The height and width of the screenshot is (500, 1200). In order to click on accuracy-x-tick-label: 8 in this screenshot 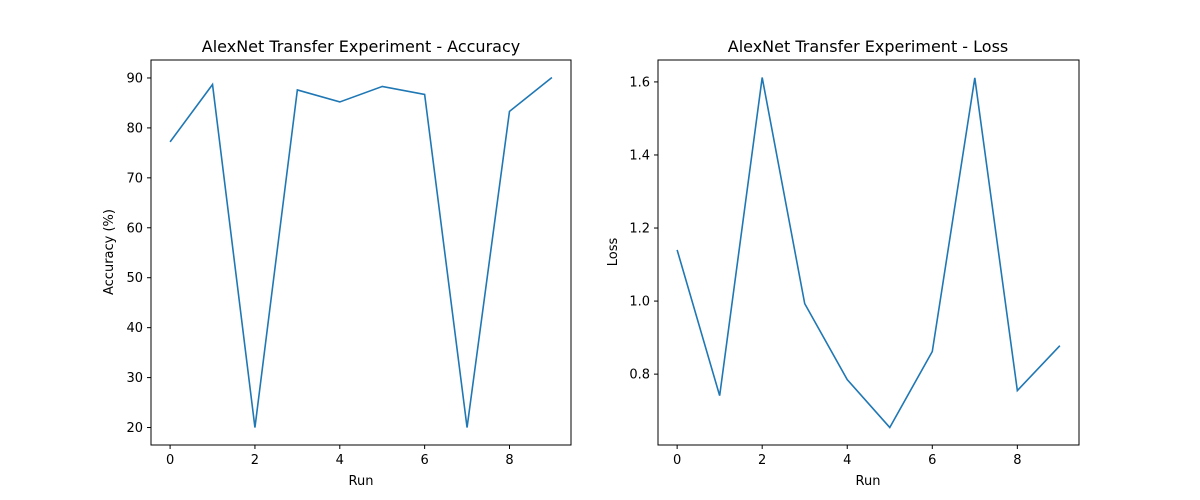, I will do `click(509, 460)`.